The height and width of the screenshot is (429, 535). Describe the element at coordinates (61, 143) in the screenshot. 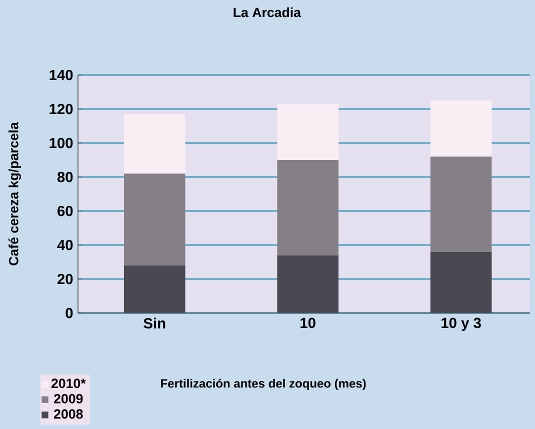

I see `y-tick-label: 100` at that location.